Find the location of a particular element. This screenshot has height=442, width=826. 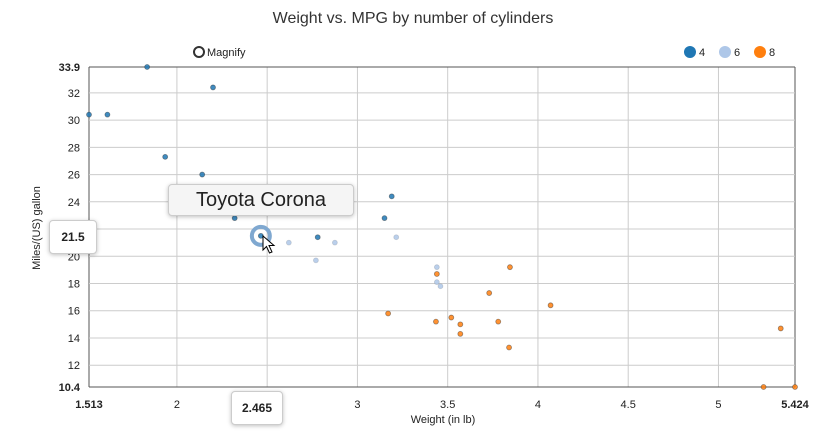

x-axis-label: Weight (in lb) is located at coordinates (443, 420).